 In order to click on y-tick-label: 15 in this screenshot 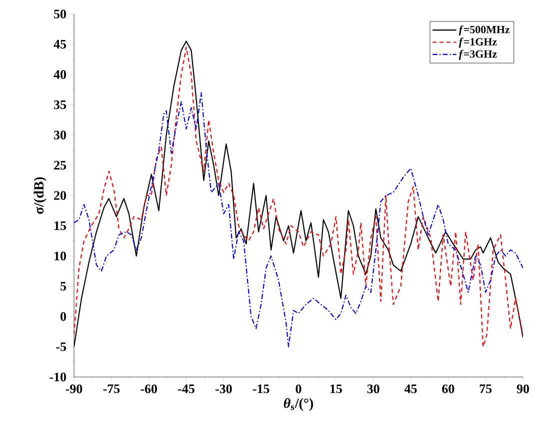, I will do `click(60, 225)`.